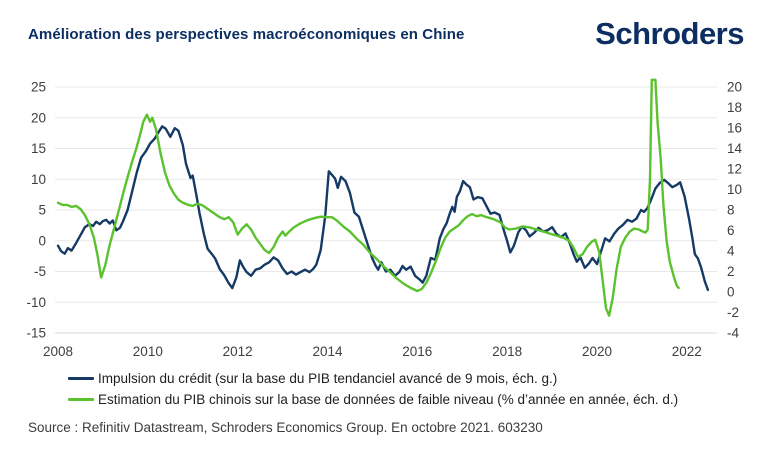  I want to click on x-axis-tick: 2016, so click(417, 351).